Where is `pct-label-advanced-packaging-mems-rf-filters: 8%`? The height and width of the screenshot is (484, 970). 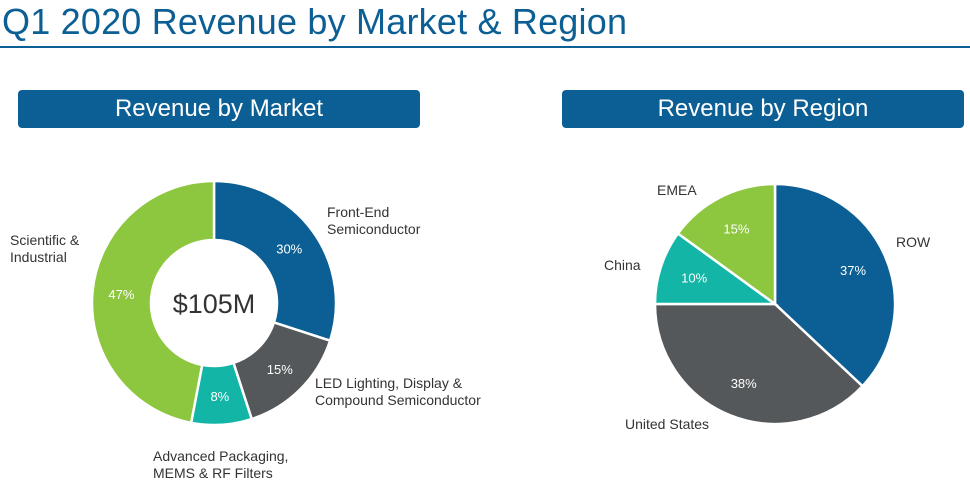
pct-label-advanced-packaging-mems-rf-filters: 8% is located at coordinates (219, 396).